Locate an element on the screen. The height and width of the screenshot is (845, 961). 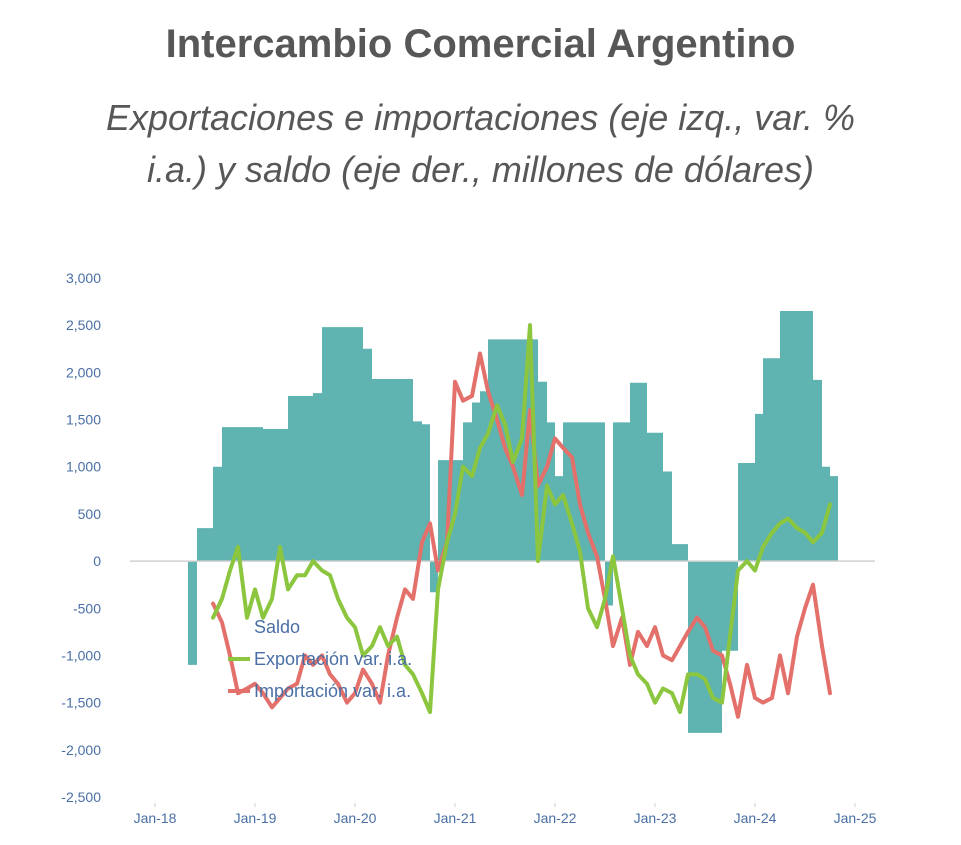
y-tick-label: 500 is located at coordinates (90, 514).